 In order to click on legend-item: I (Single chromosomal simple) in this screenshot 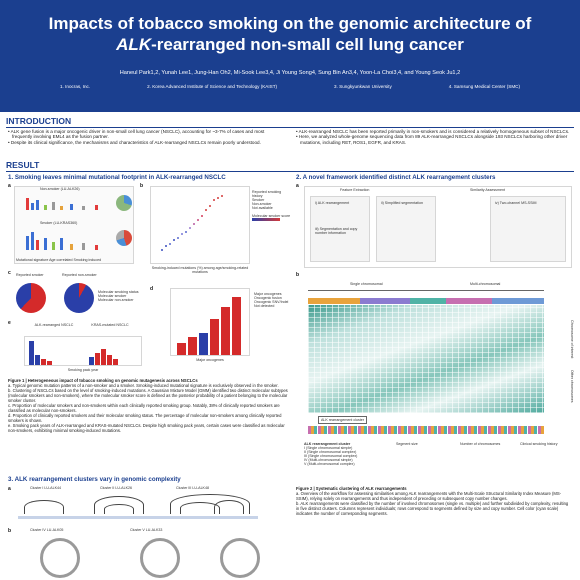, I will do `click(328, 448)`.